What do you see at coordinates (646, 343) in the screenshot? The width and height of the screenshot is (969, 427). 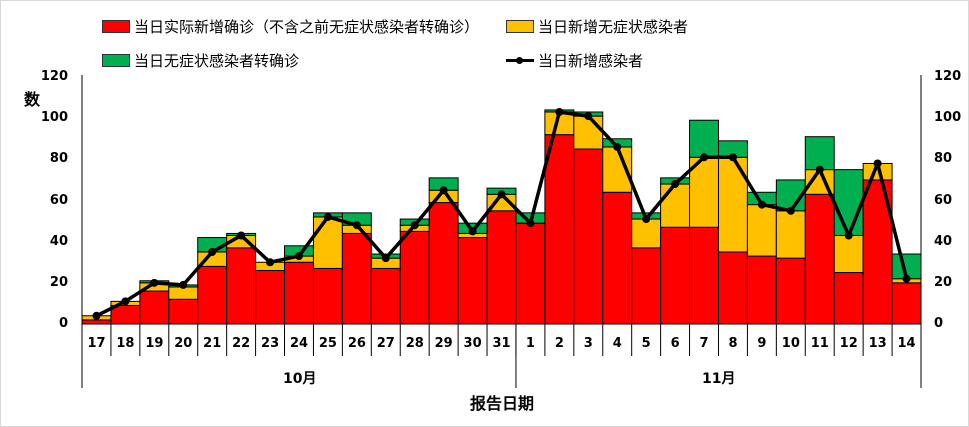 I see `x-tick-day: 5` at bounding box center [646, 343].